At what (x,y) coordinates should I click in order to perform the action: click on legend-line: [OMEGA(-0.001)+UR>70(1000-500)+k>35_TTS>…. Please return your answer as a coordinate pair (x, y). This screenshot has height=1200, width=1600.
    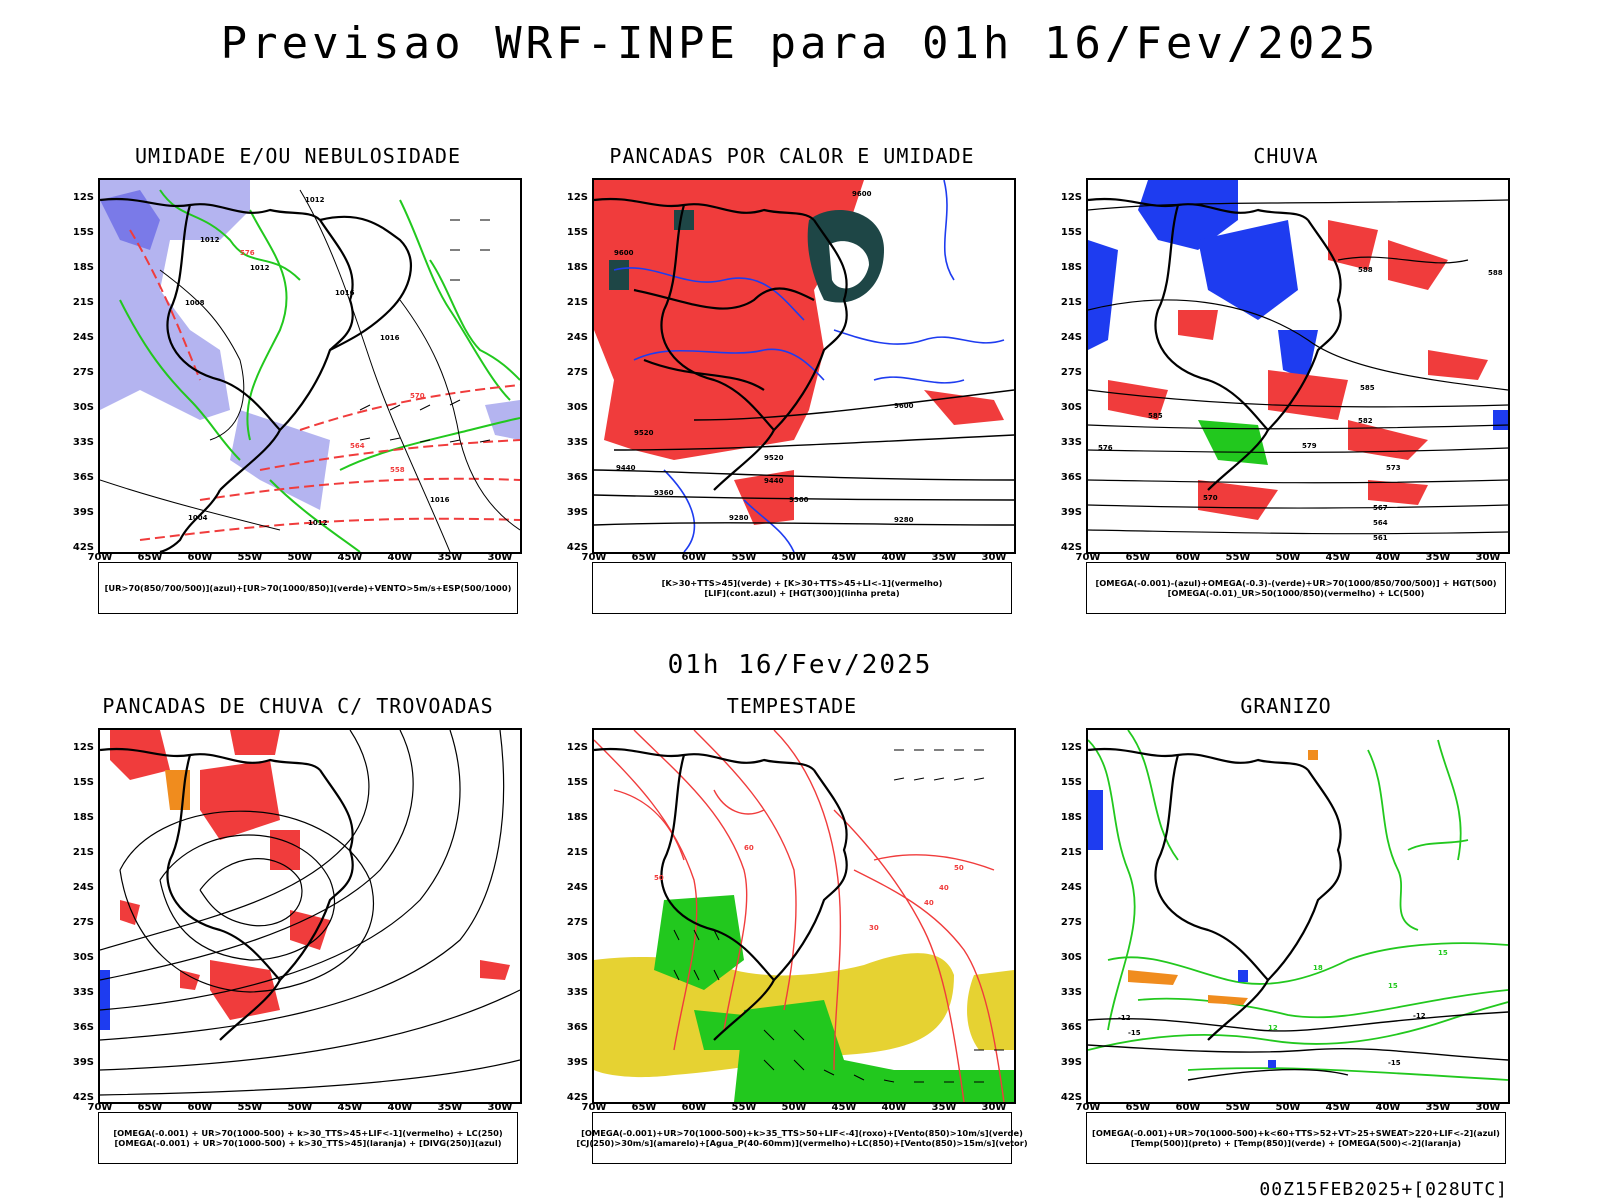
    Looking at the image, I should click on (802, 1133).